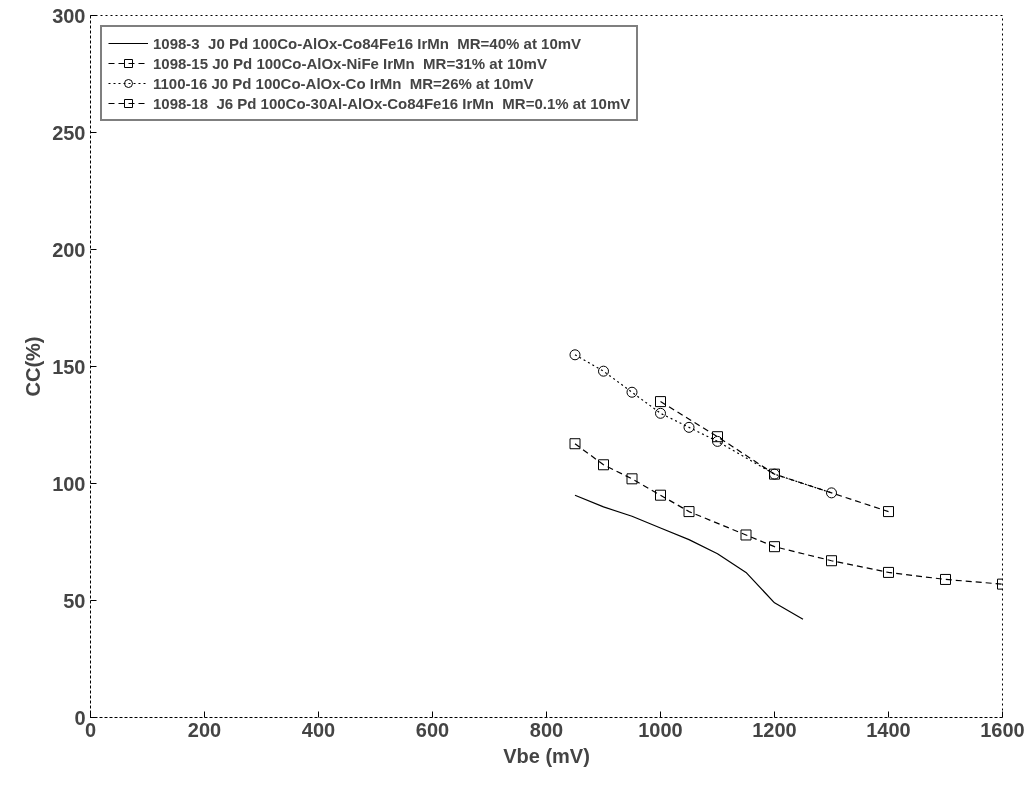  What do you see at coordinates (367, 43) in the screenshot?
I see `legend-label: 1098-3 J0 Pd 100Co-AlOx-Co84Fe16 IrMn MR=40% at 10mV` at bounding box center [367, 43].